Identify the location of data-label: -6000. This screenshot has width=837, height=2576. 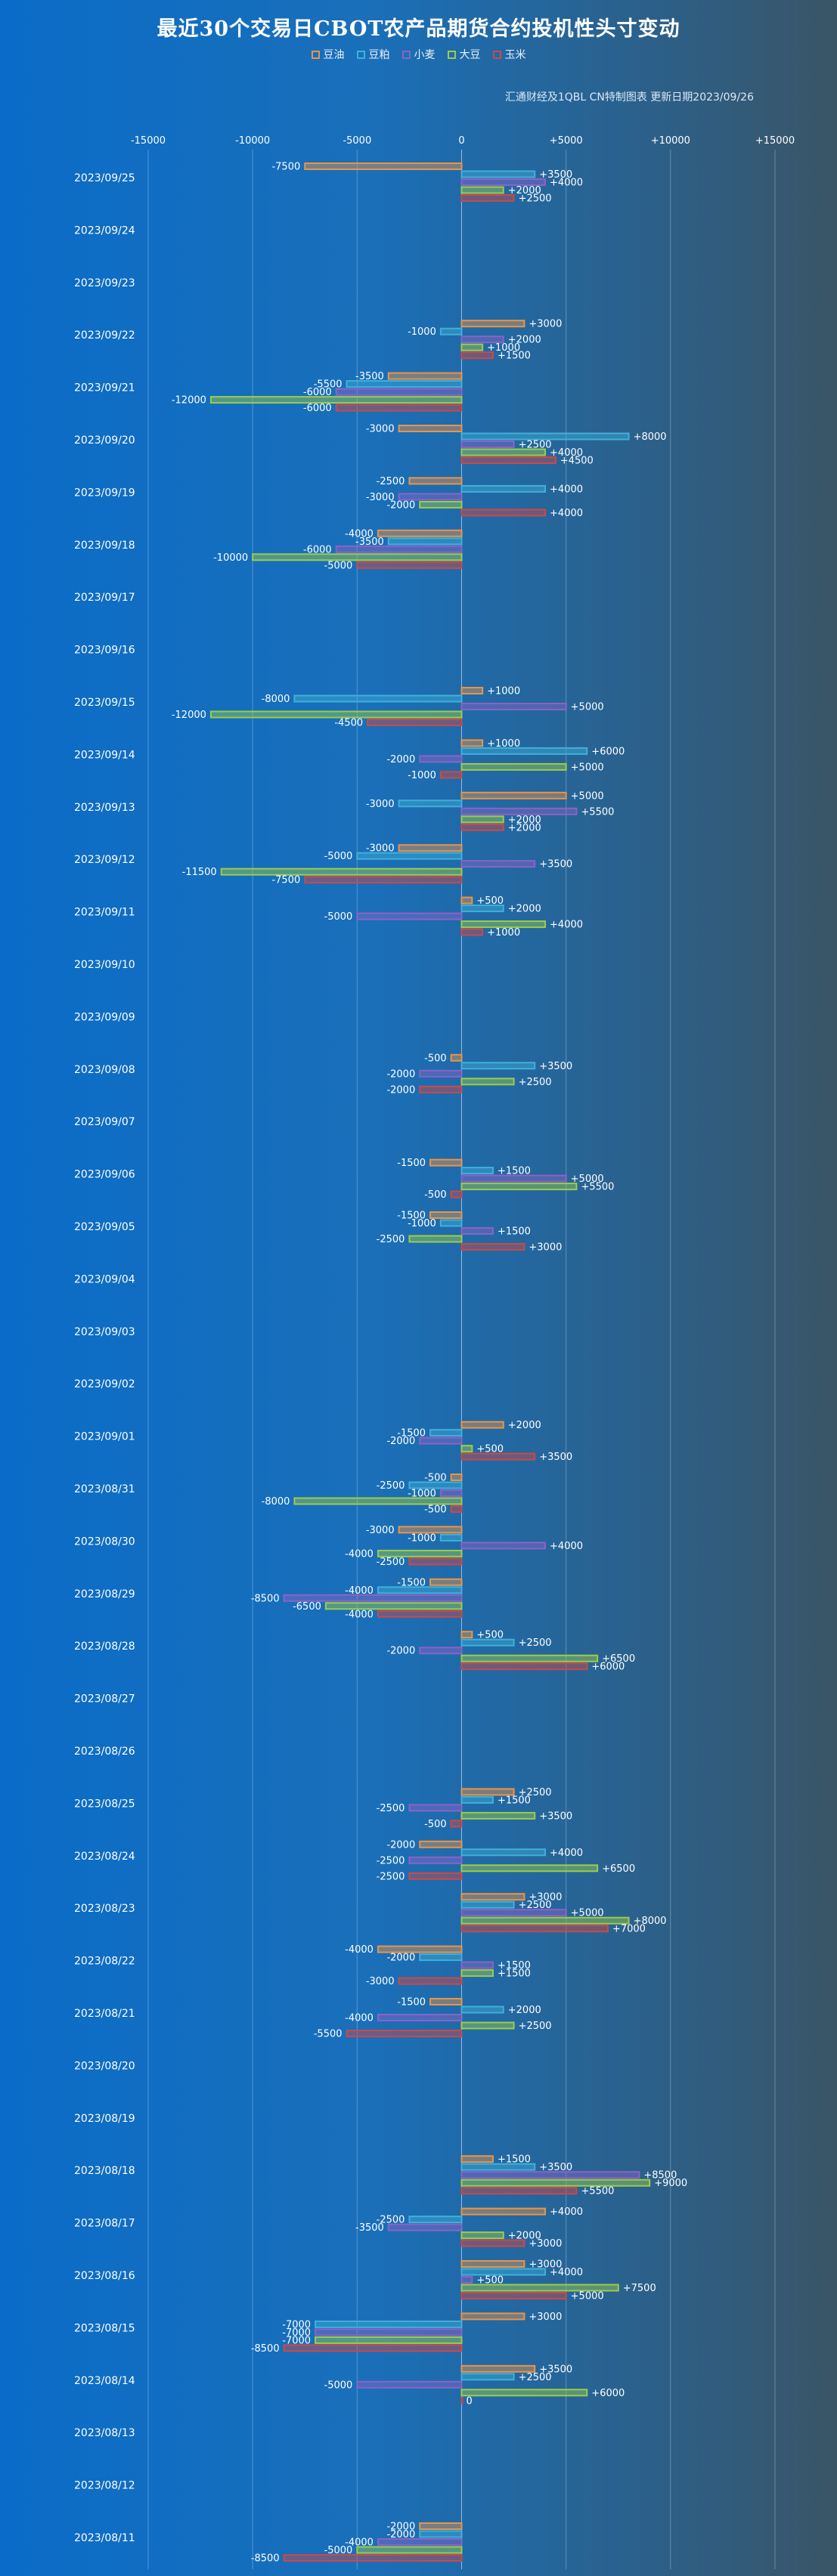
(317, 549).